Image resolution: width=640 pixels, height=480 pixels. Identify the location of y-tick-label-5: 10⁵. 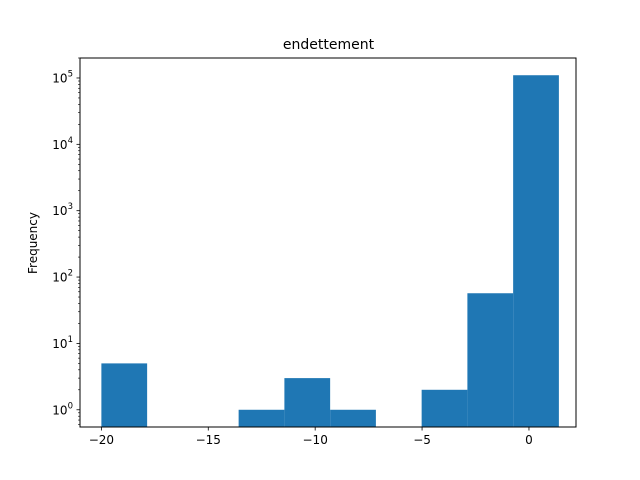
(62, 77).